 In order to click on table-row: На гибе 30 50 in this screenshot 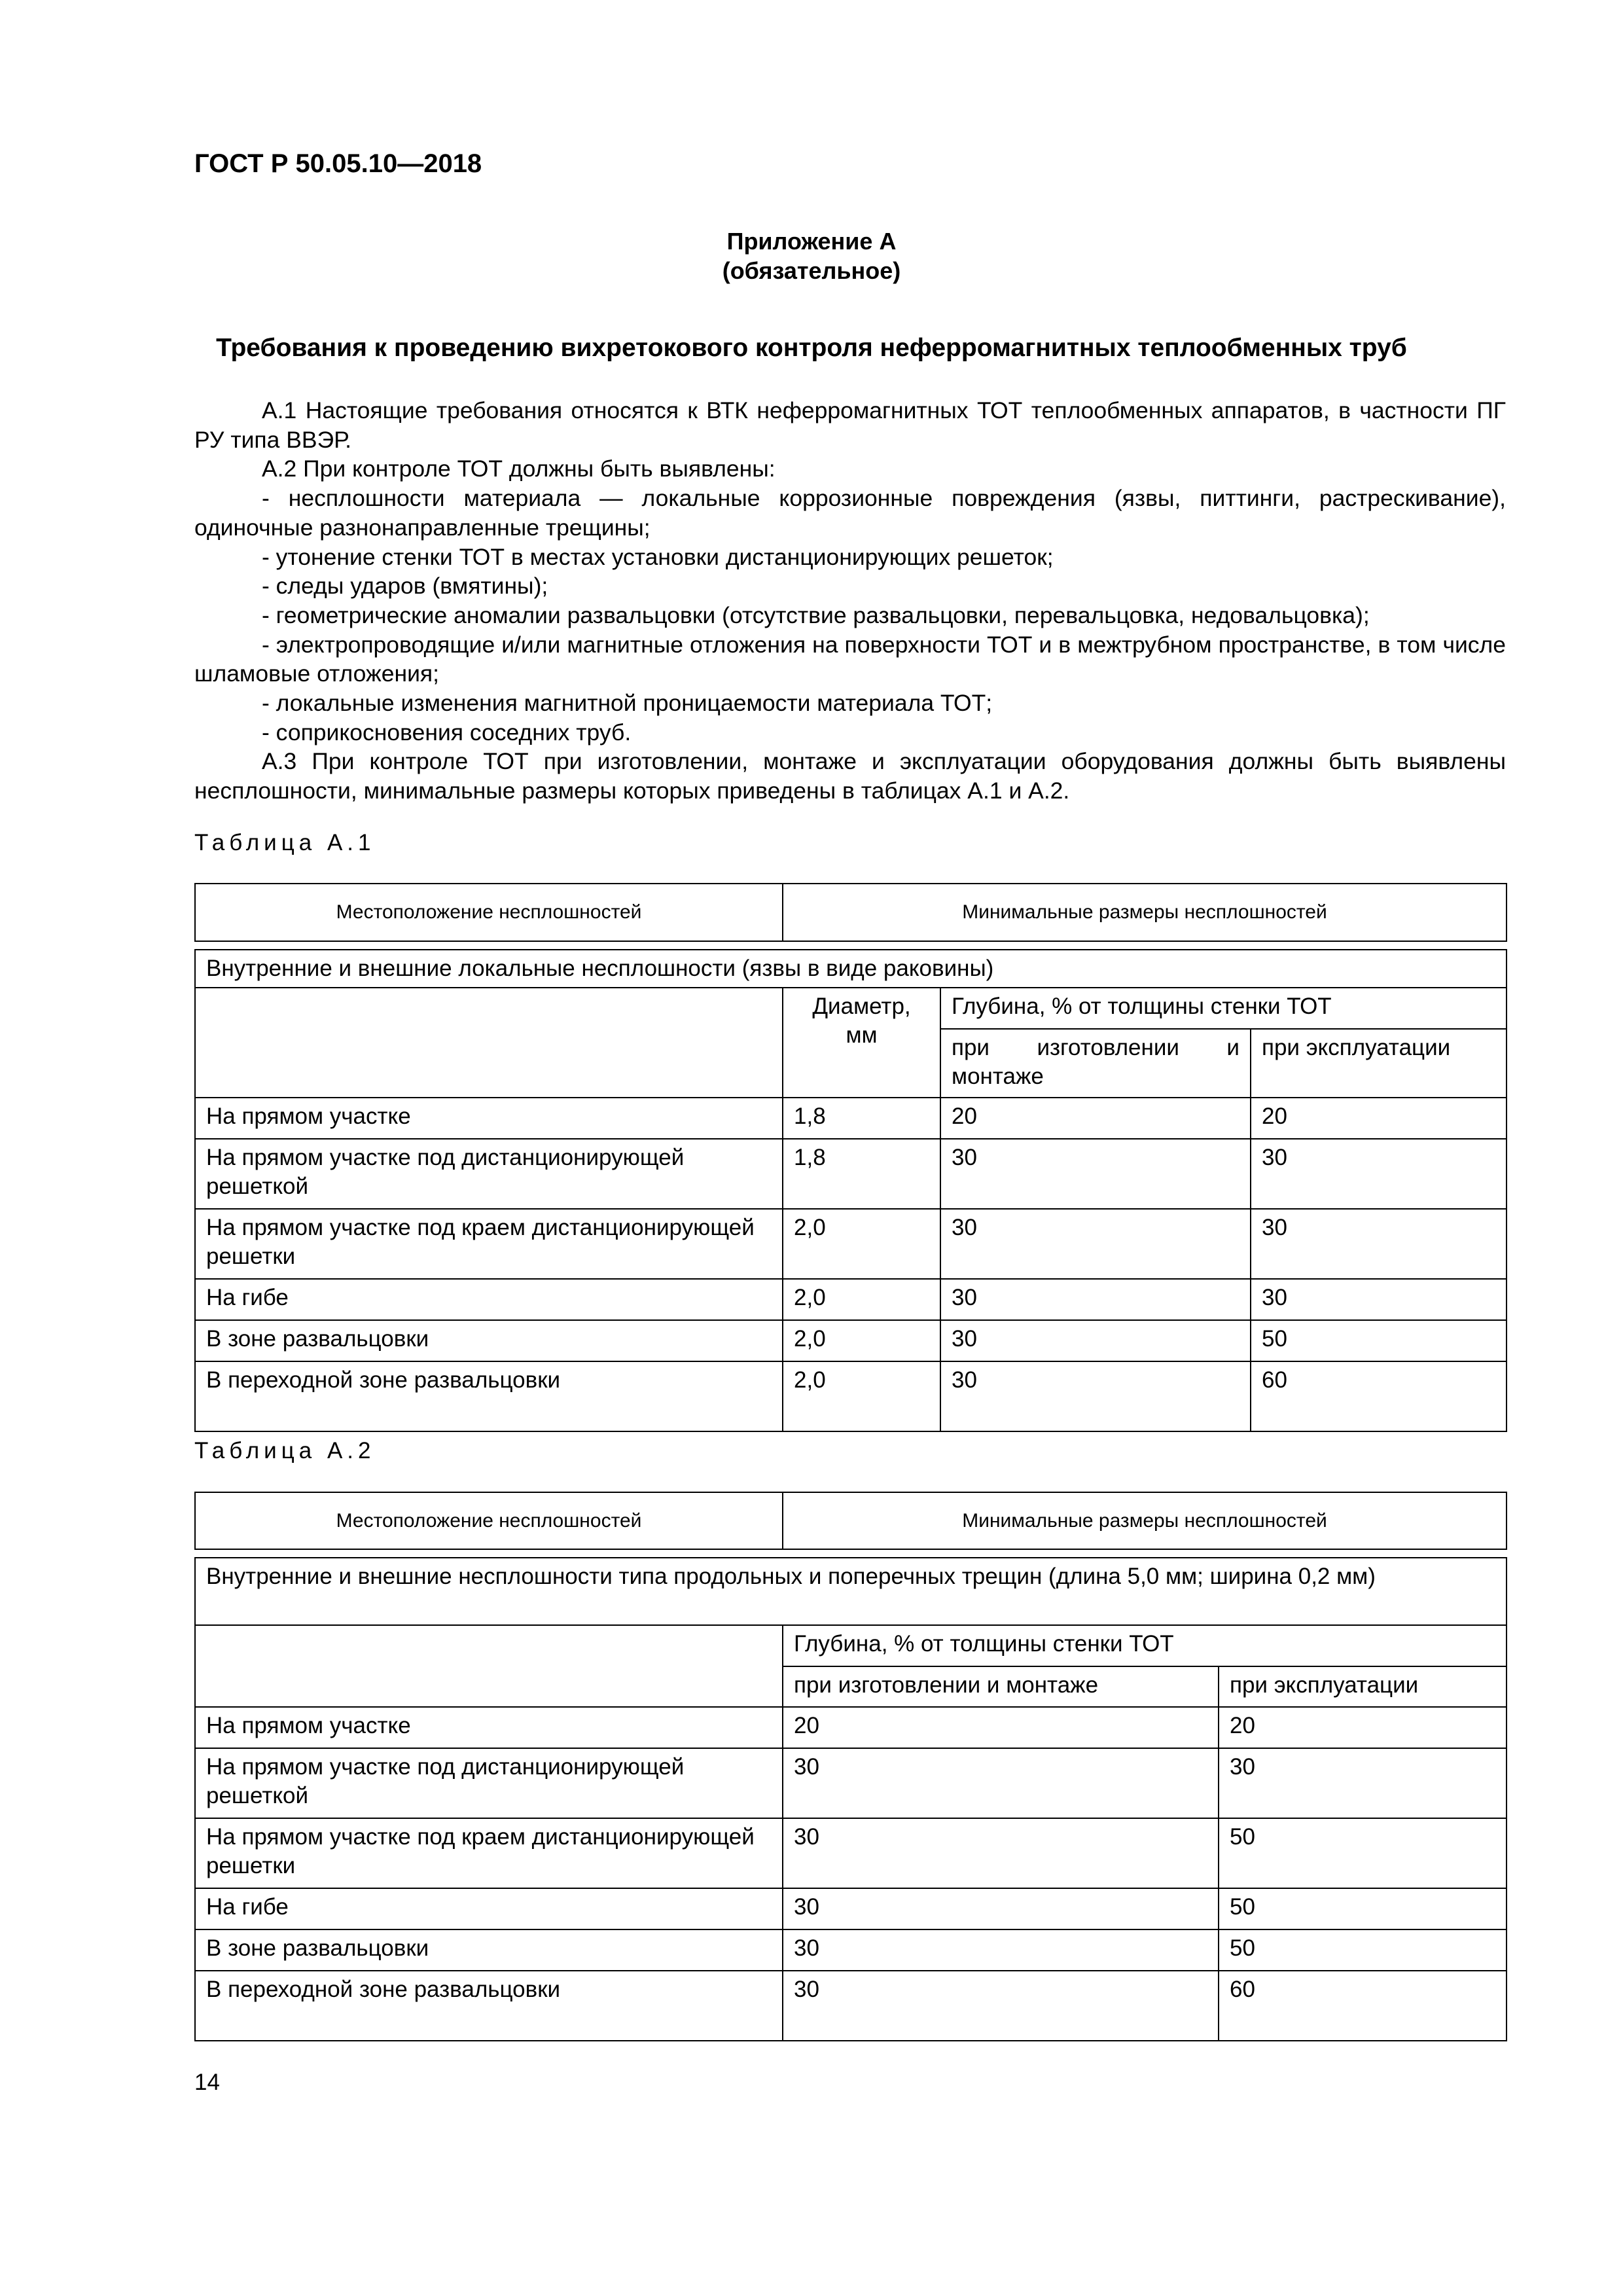, I will do `click(851, 1909)`.